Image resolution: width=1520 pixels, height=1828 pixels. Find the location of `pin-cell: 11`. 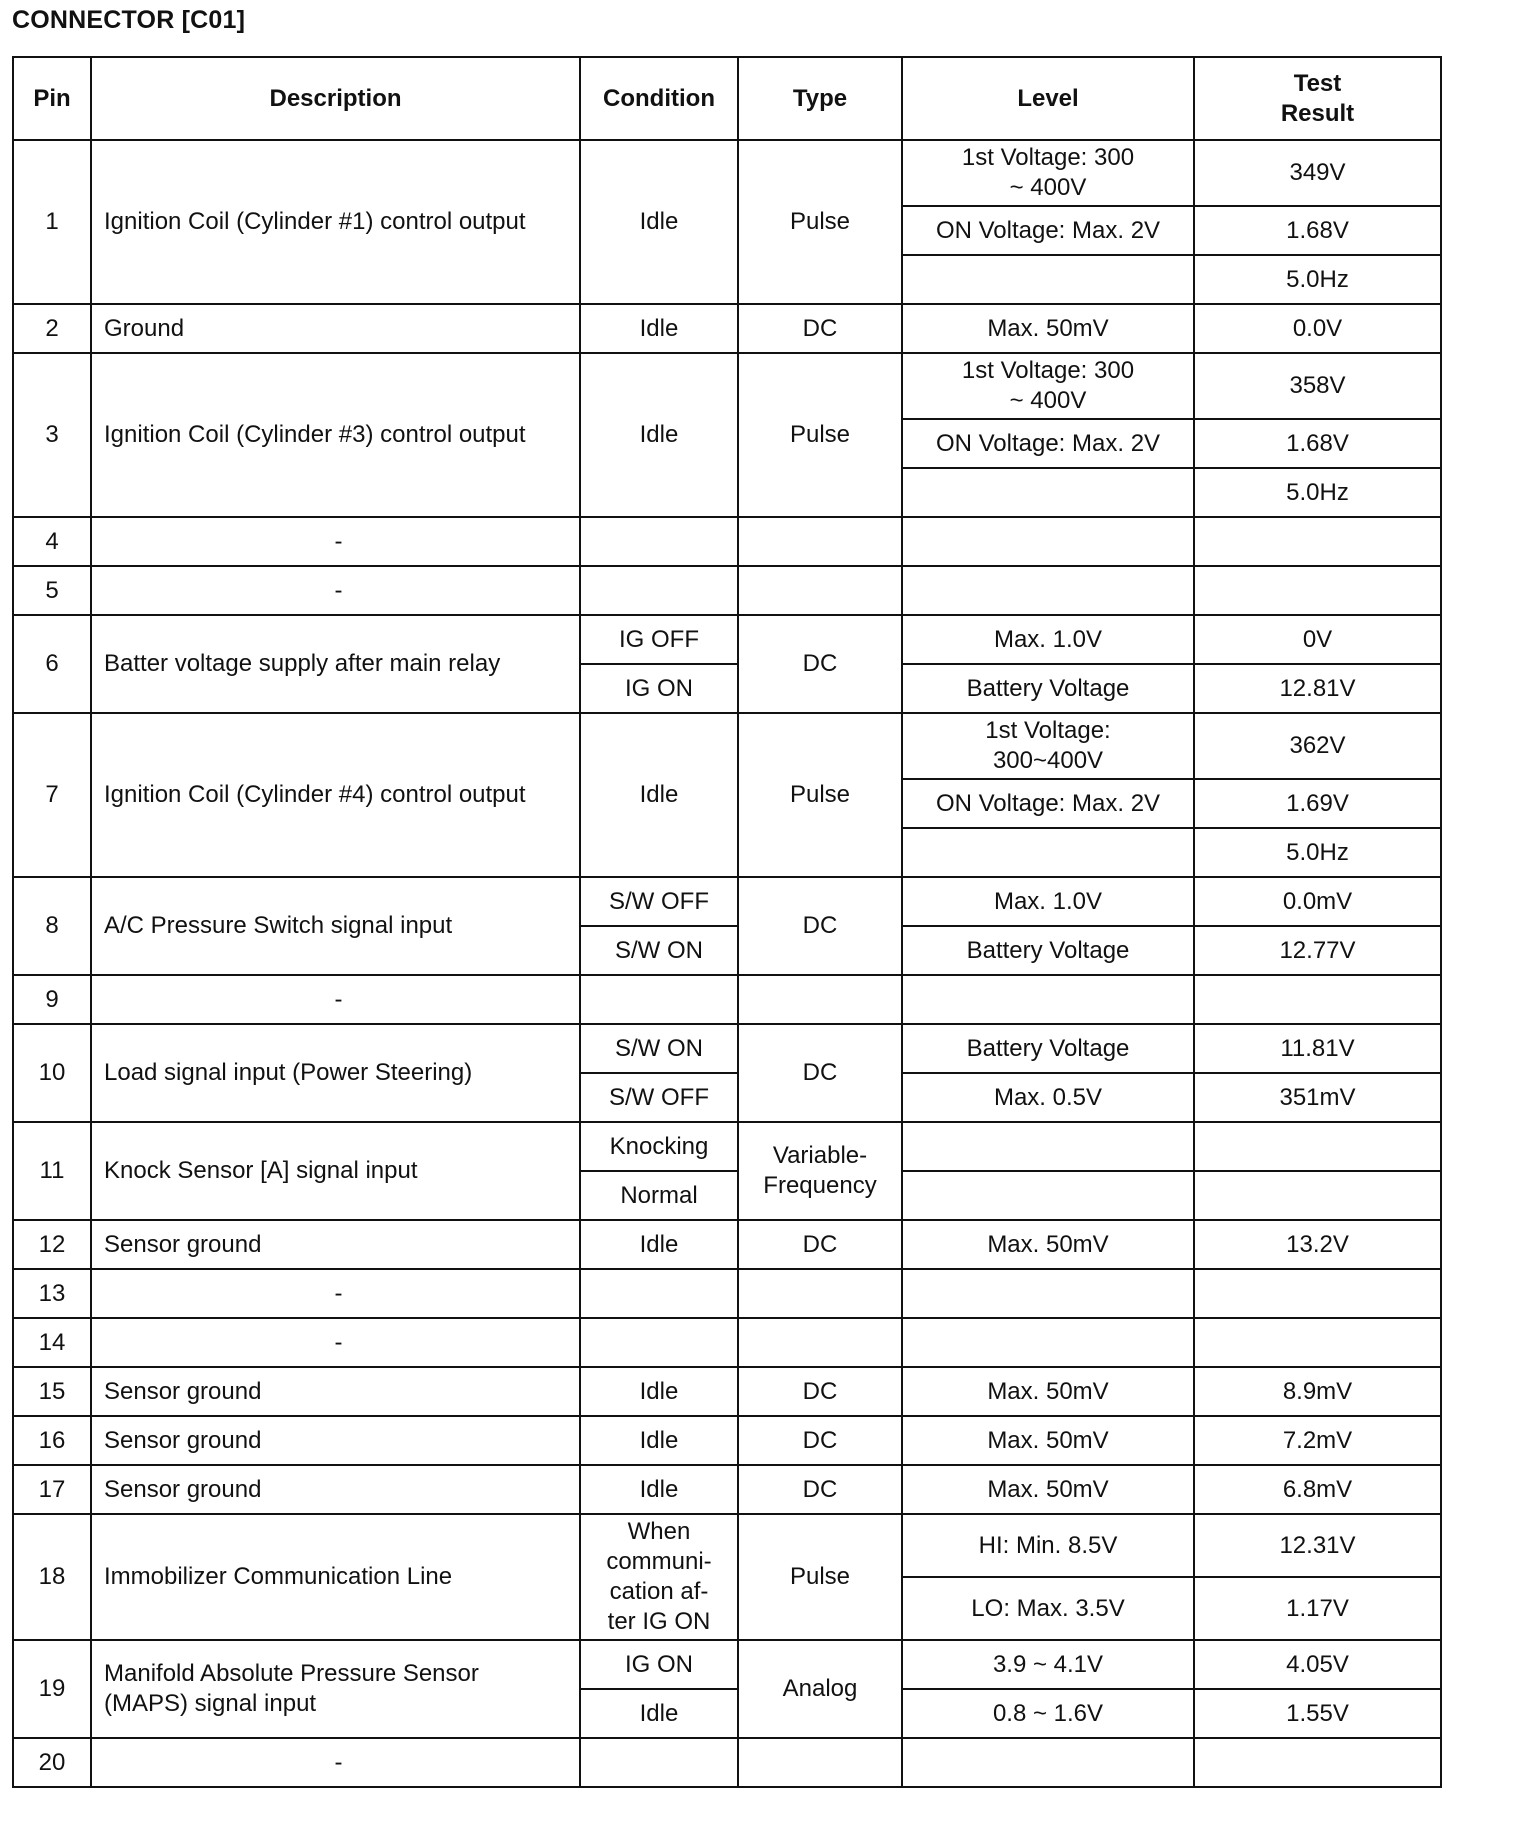

pin-cell: 11 is located at coordinates (52, 1171).